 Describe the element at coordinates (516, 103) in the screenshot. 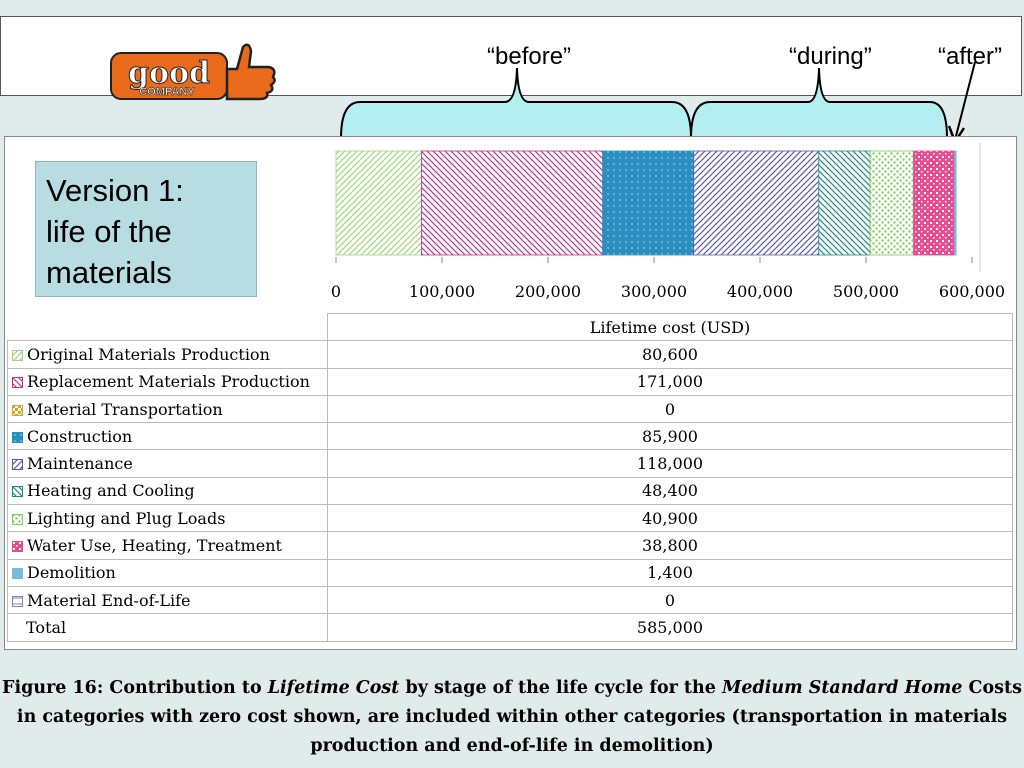

I see `brace-before` at that location.